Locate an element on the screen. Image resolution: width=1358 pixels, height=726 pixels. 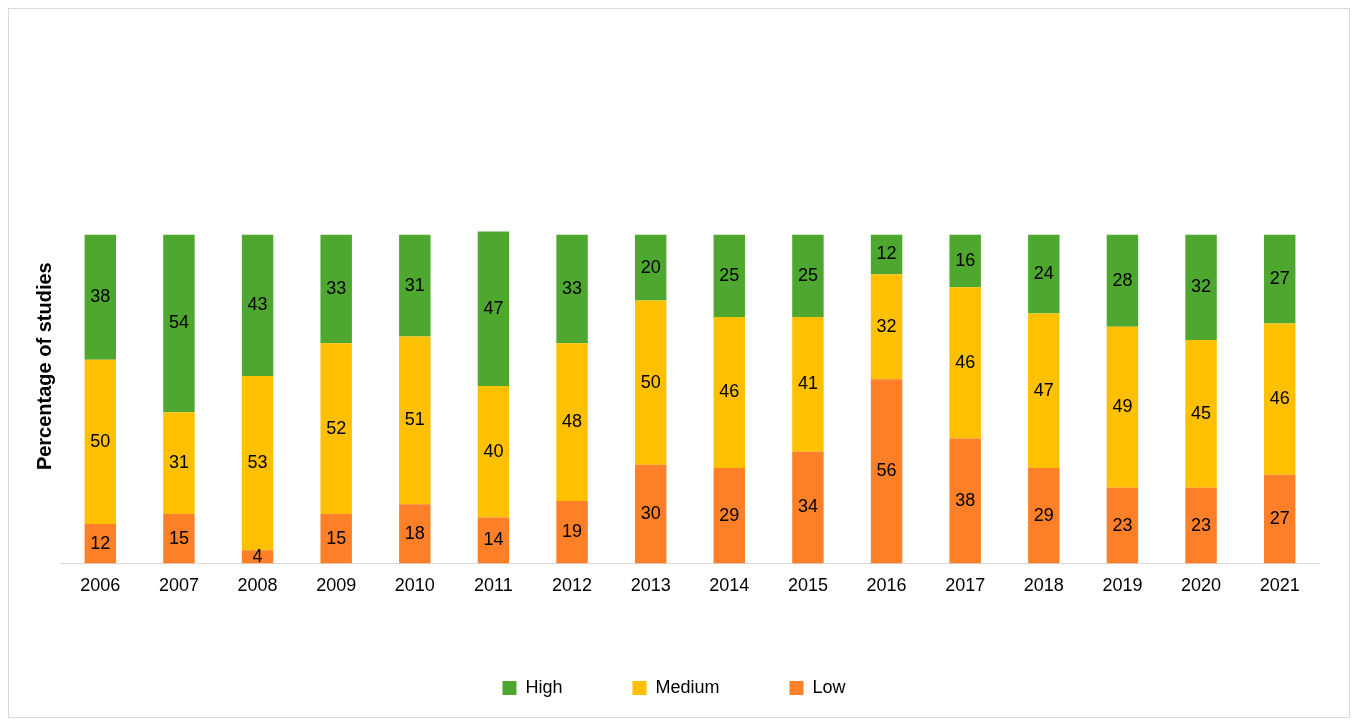
data-label: 14 is located at coordinates (493, 539).